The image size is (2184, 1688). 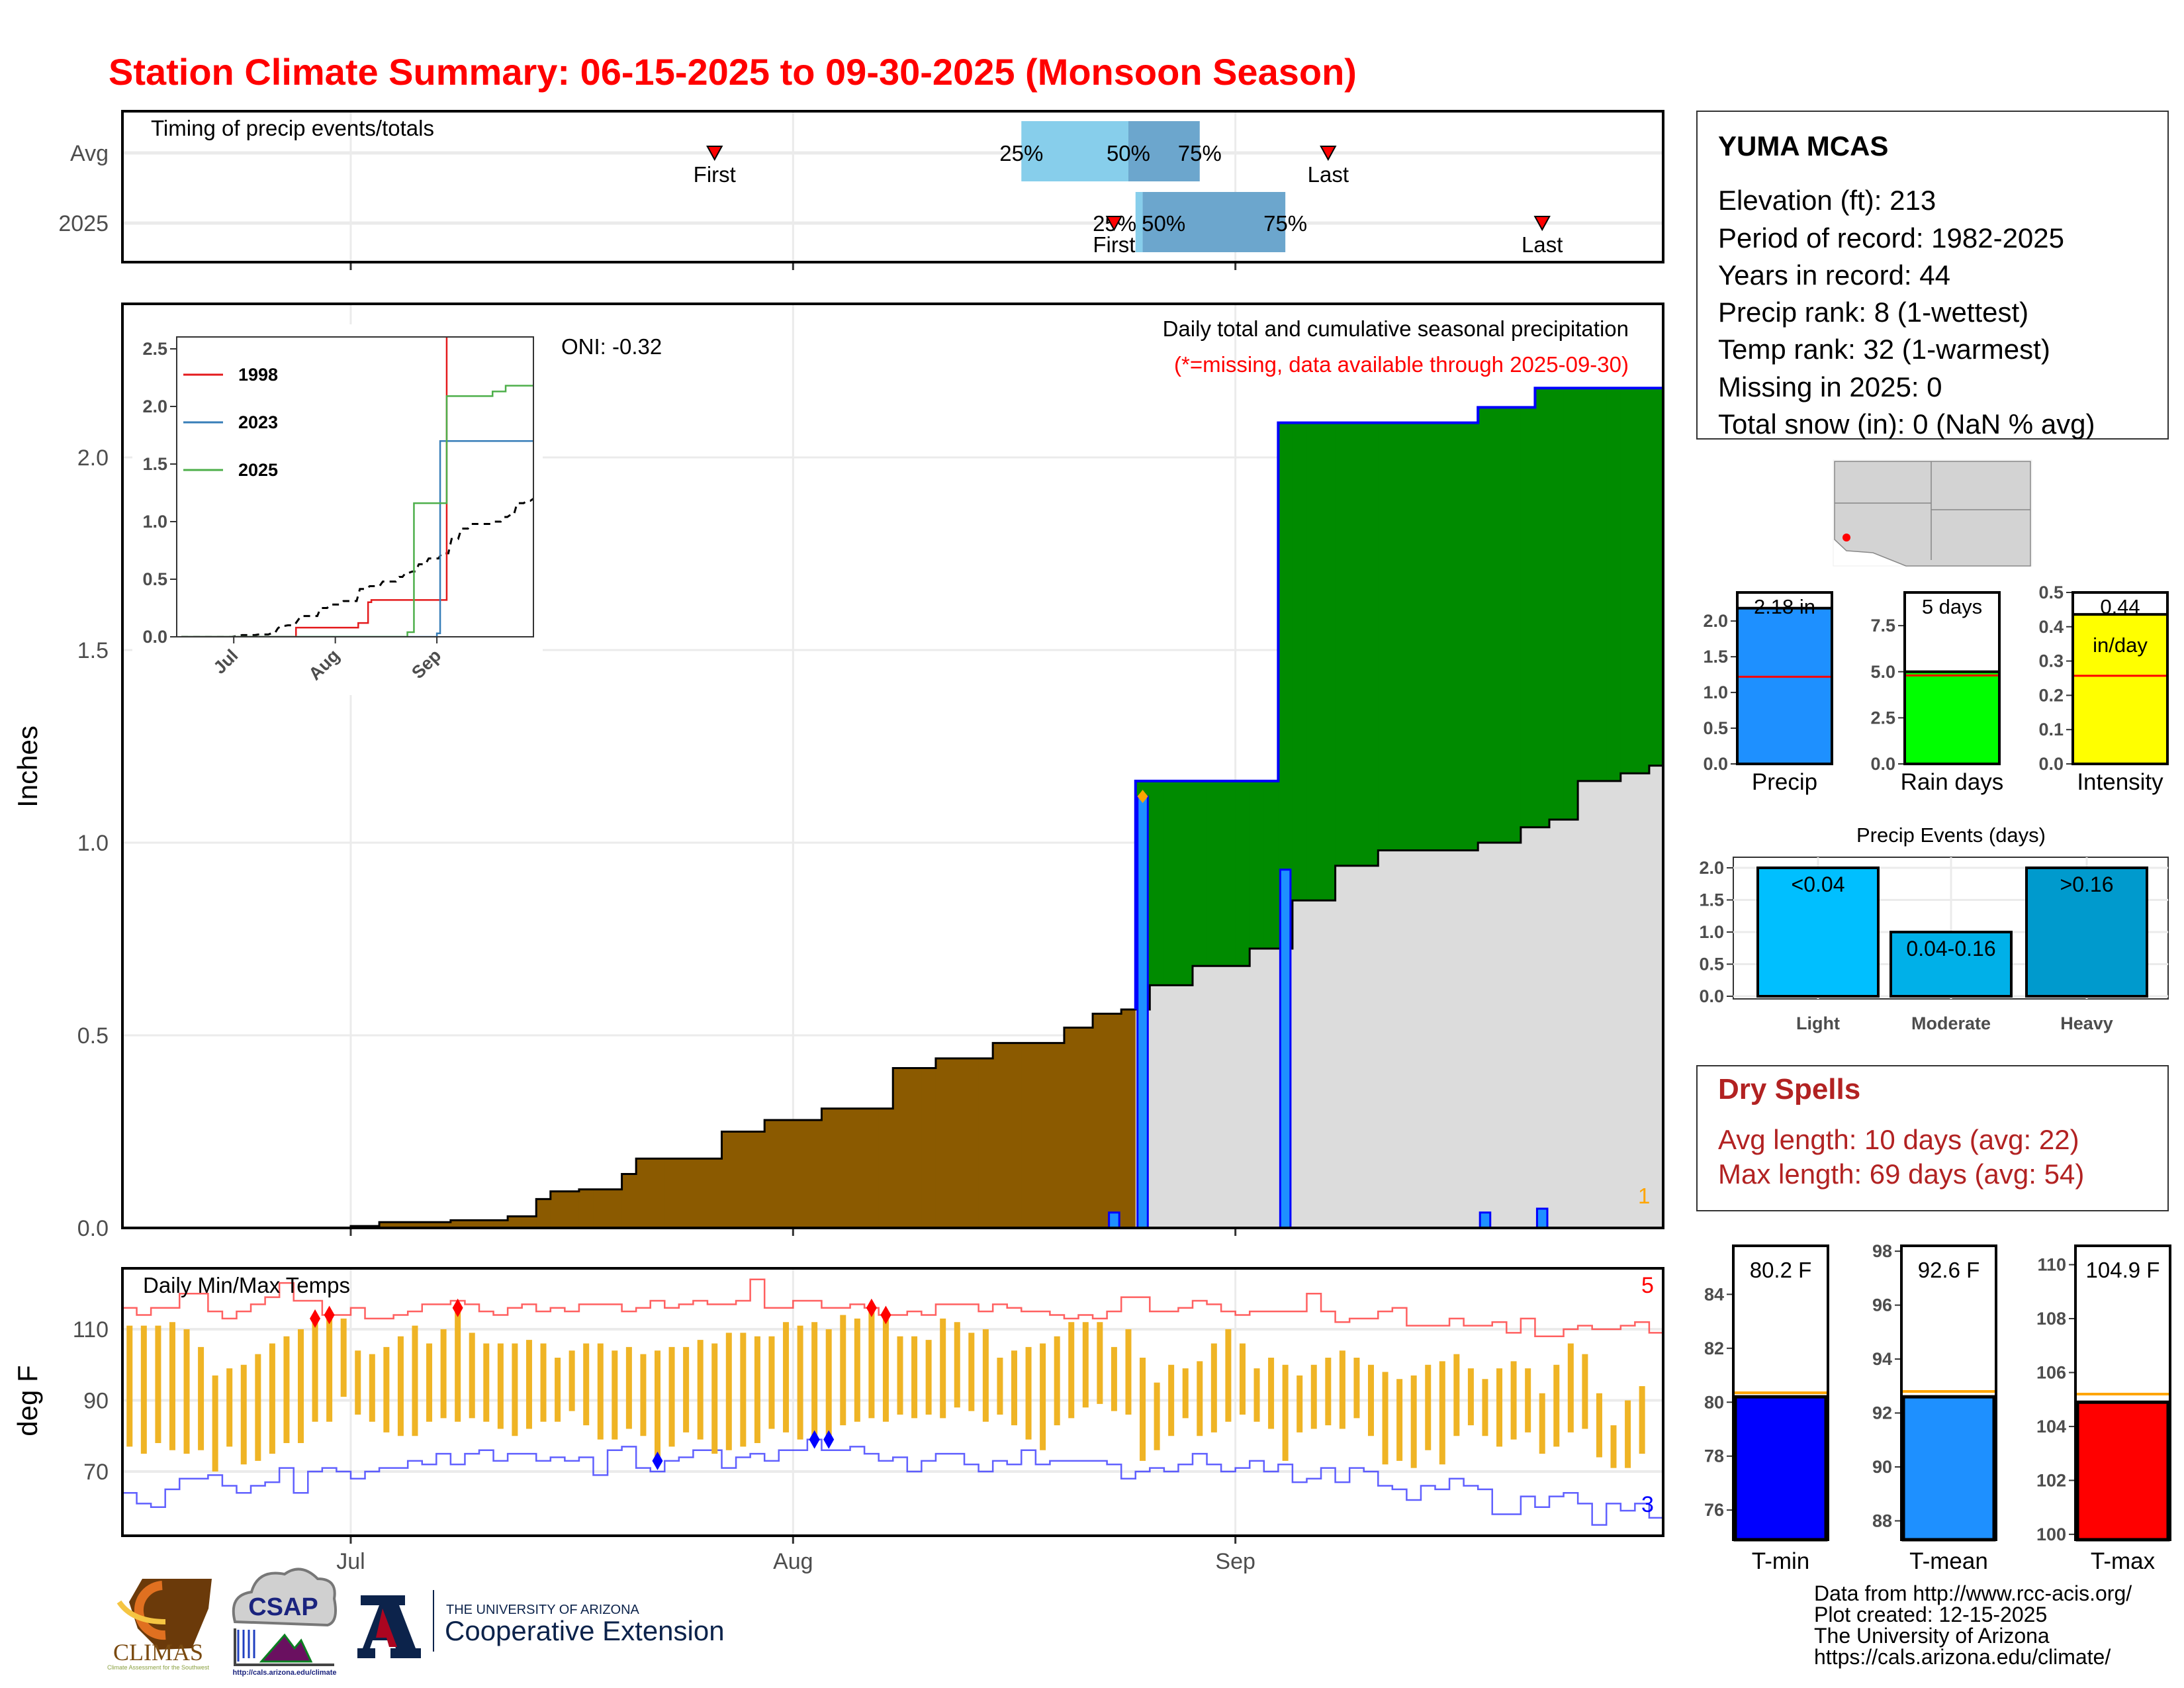 I want to click on timing-p50-label: 50%, so click(x=1163, y=223).